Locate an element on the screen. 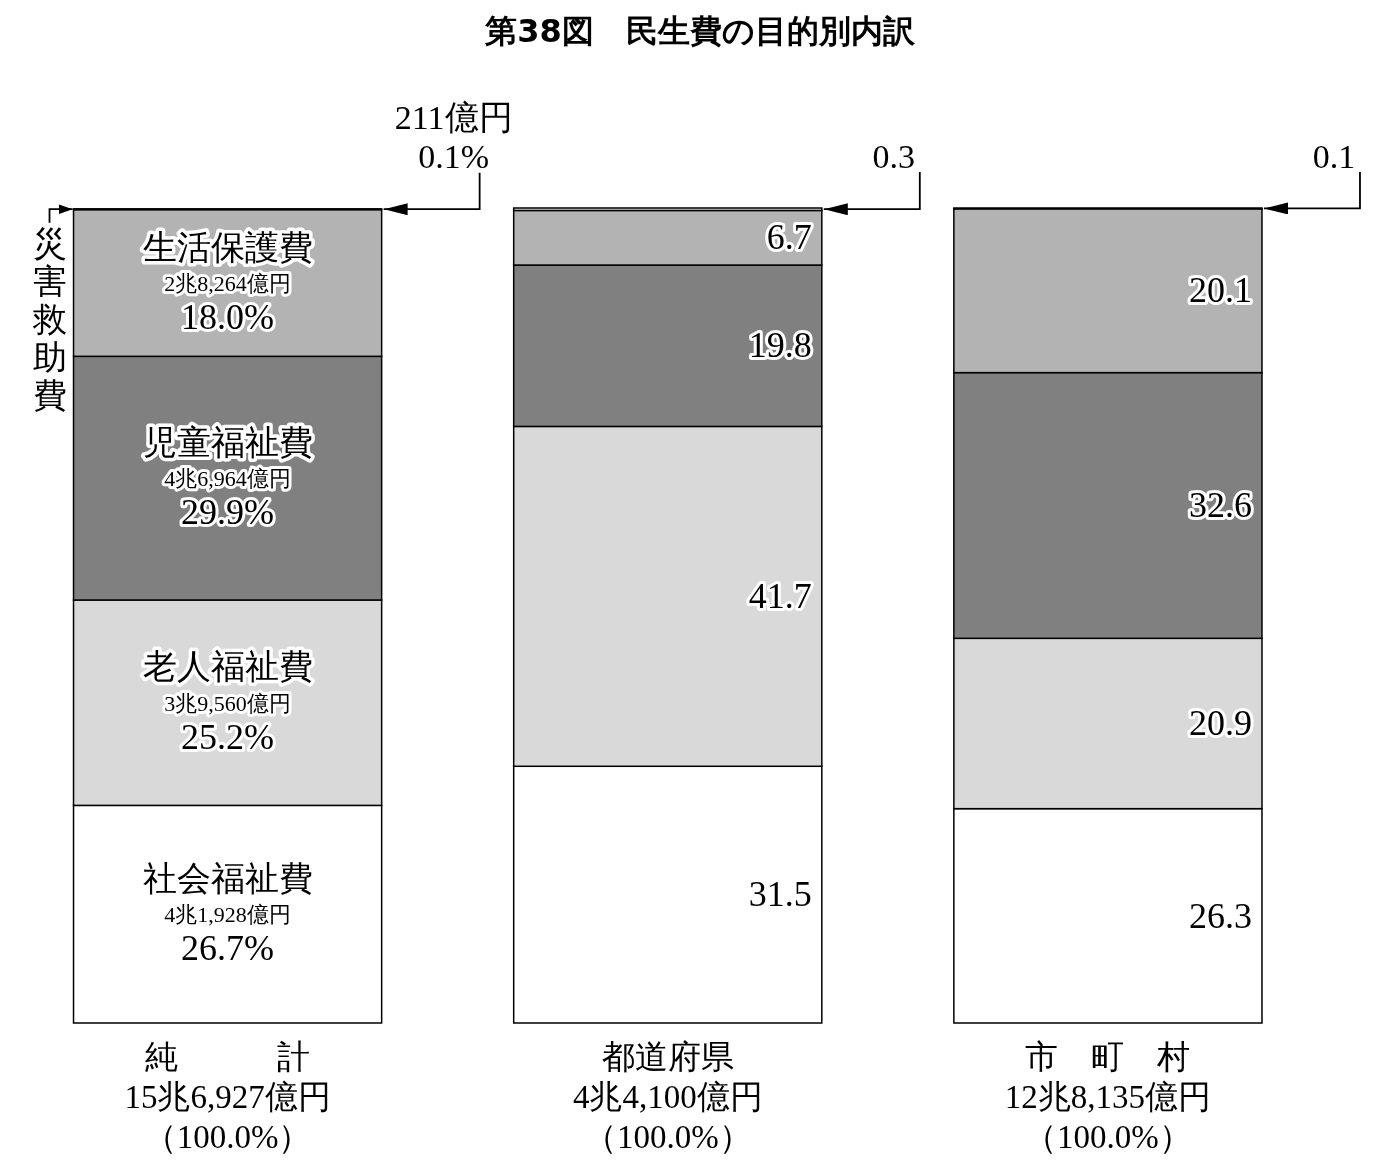 The width and height of the screenshot is (1400, 1174). value-label: 211億円 0.1% is located at coordinates (453, 137).